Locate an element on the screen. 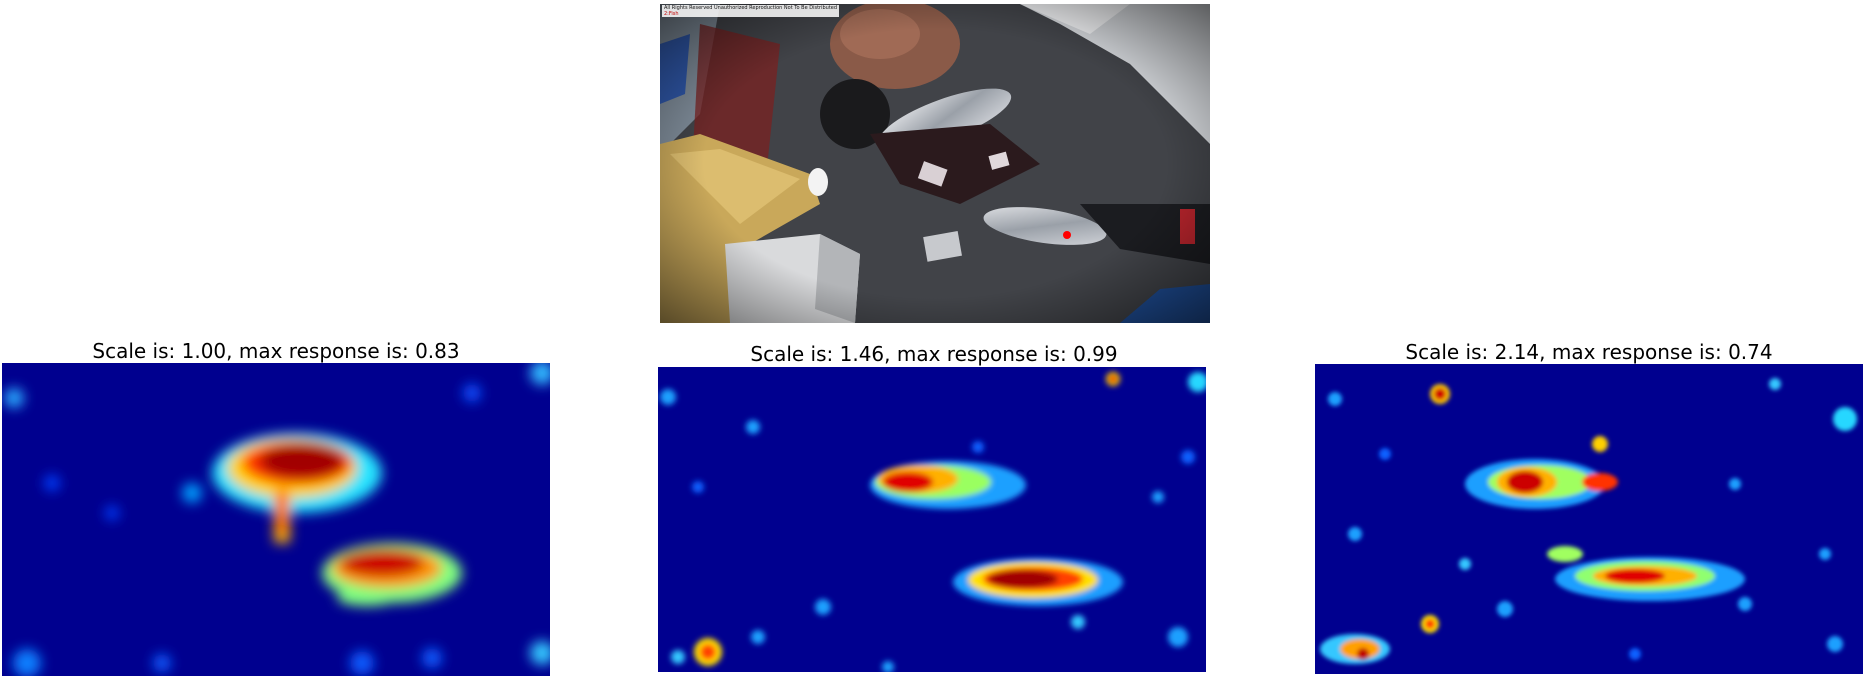  heatmap-3-svg is located at coordinates (1588, 521).